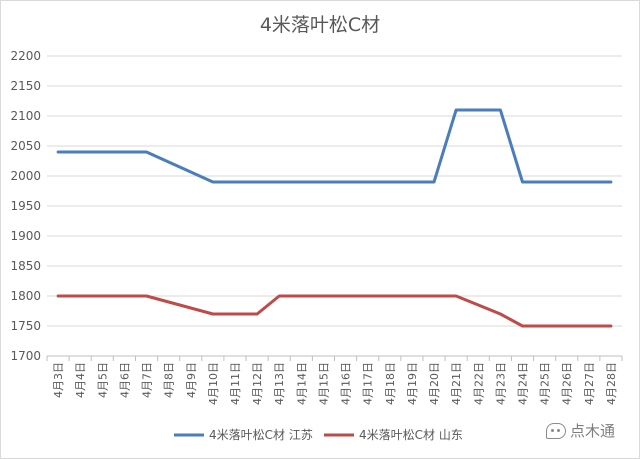 The height and width of the screenshot is (459, 640). What do you see at coordinates (169, 380) in the screenshot?
I see `x-tick-label: 4月8日` at bounding box center [169, 380].